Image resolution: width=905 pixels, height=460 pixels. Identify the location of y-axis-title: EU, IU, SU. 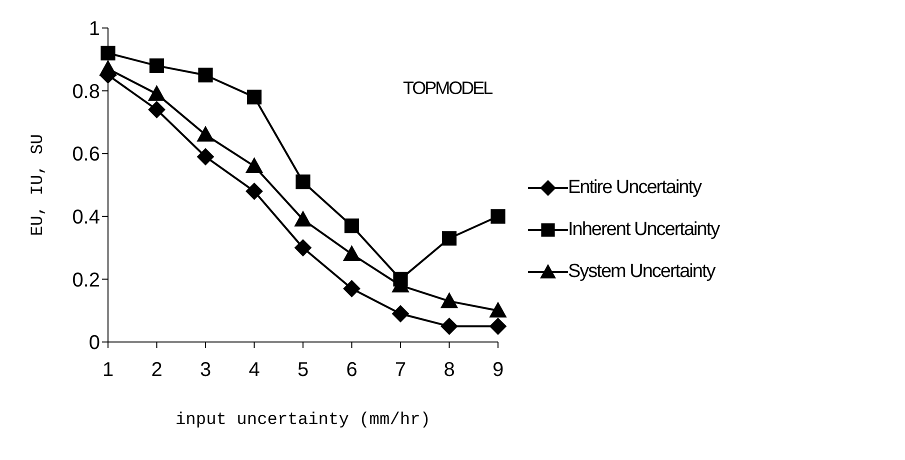
(38, 185).